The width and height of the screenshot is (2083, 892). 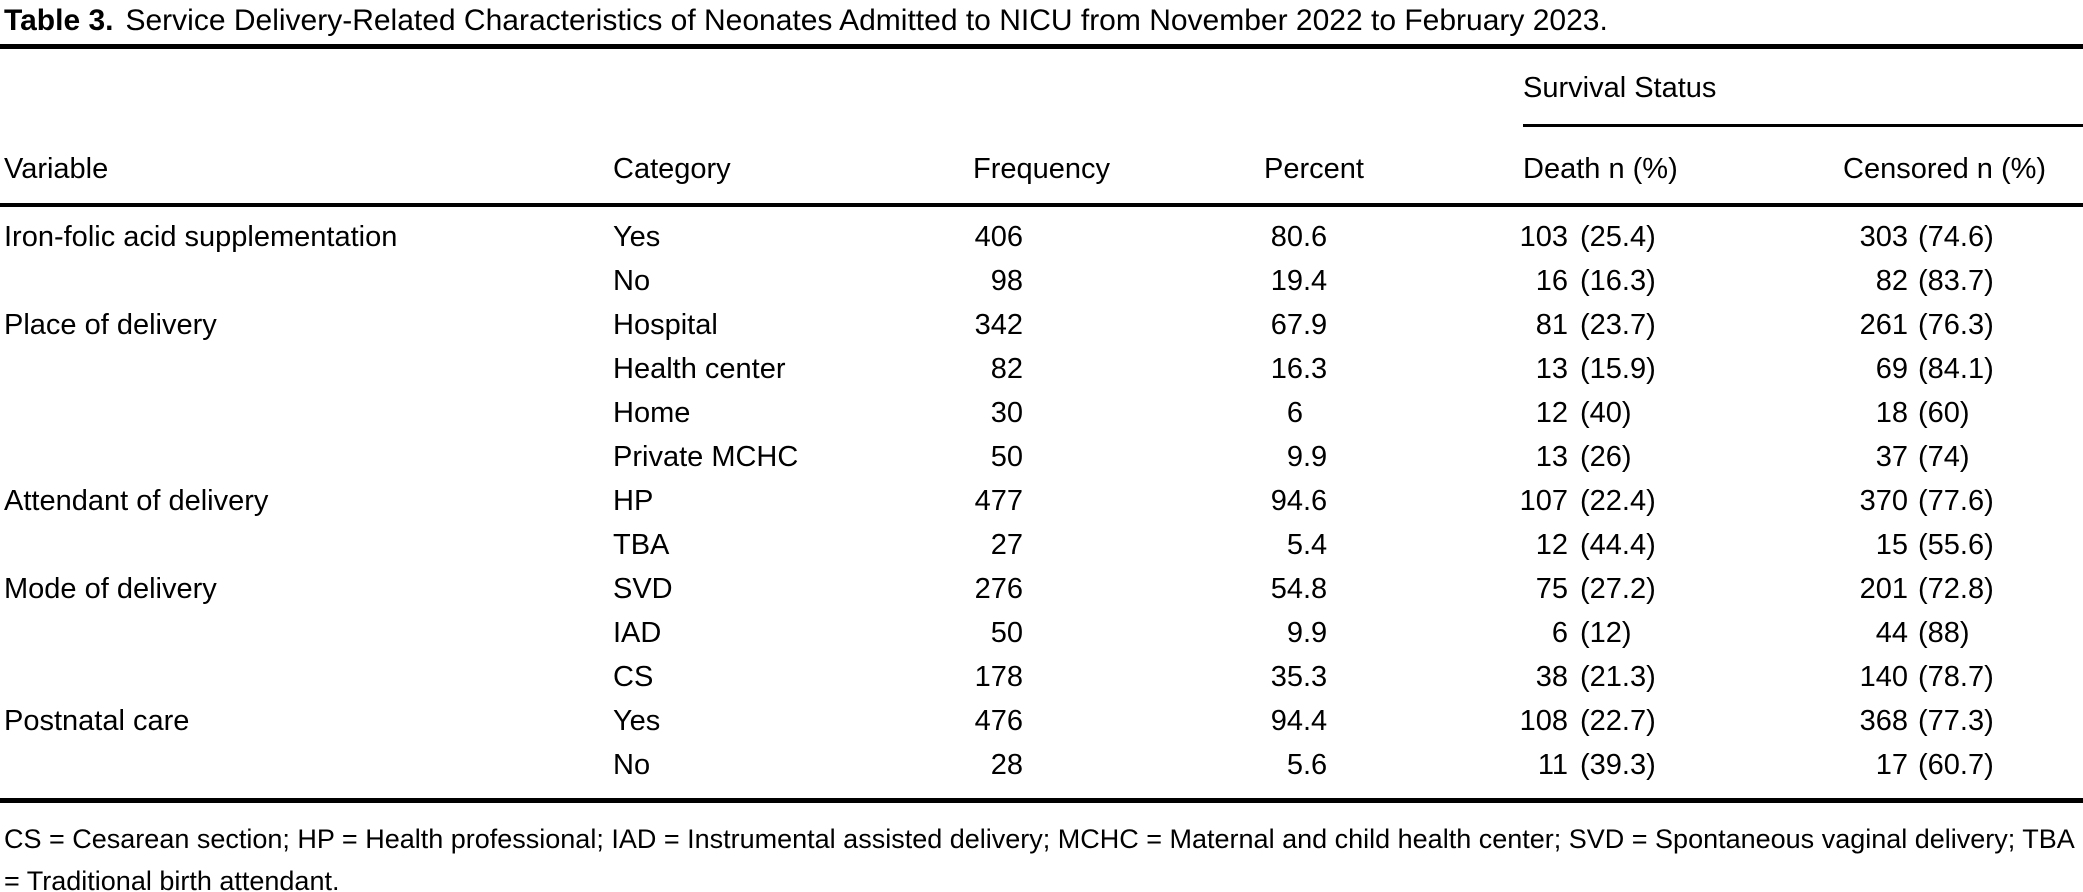 I want to click on death-percent-value: (16.3), so click(x=1618, y=280).